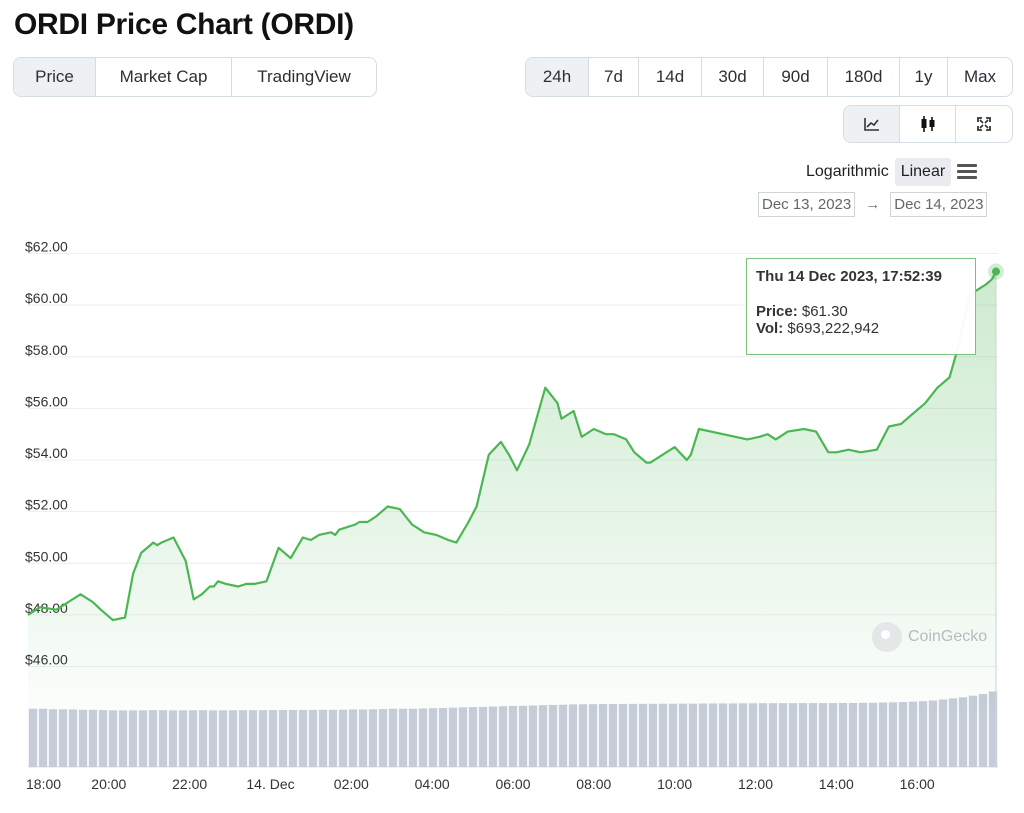 The image size is (1024, 813). I want to click on range-30d-button: 30d, so click(733, 77).